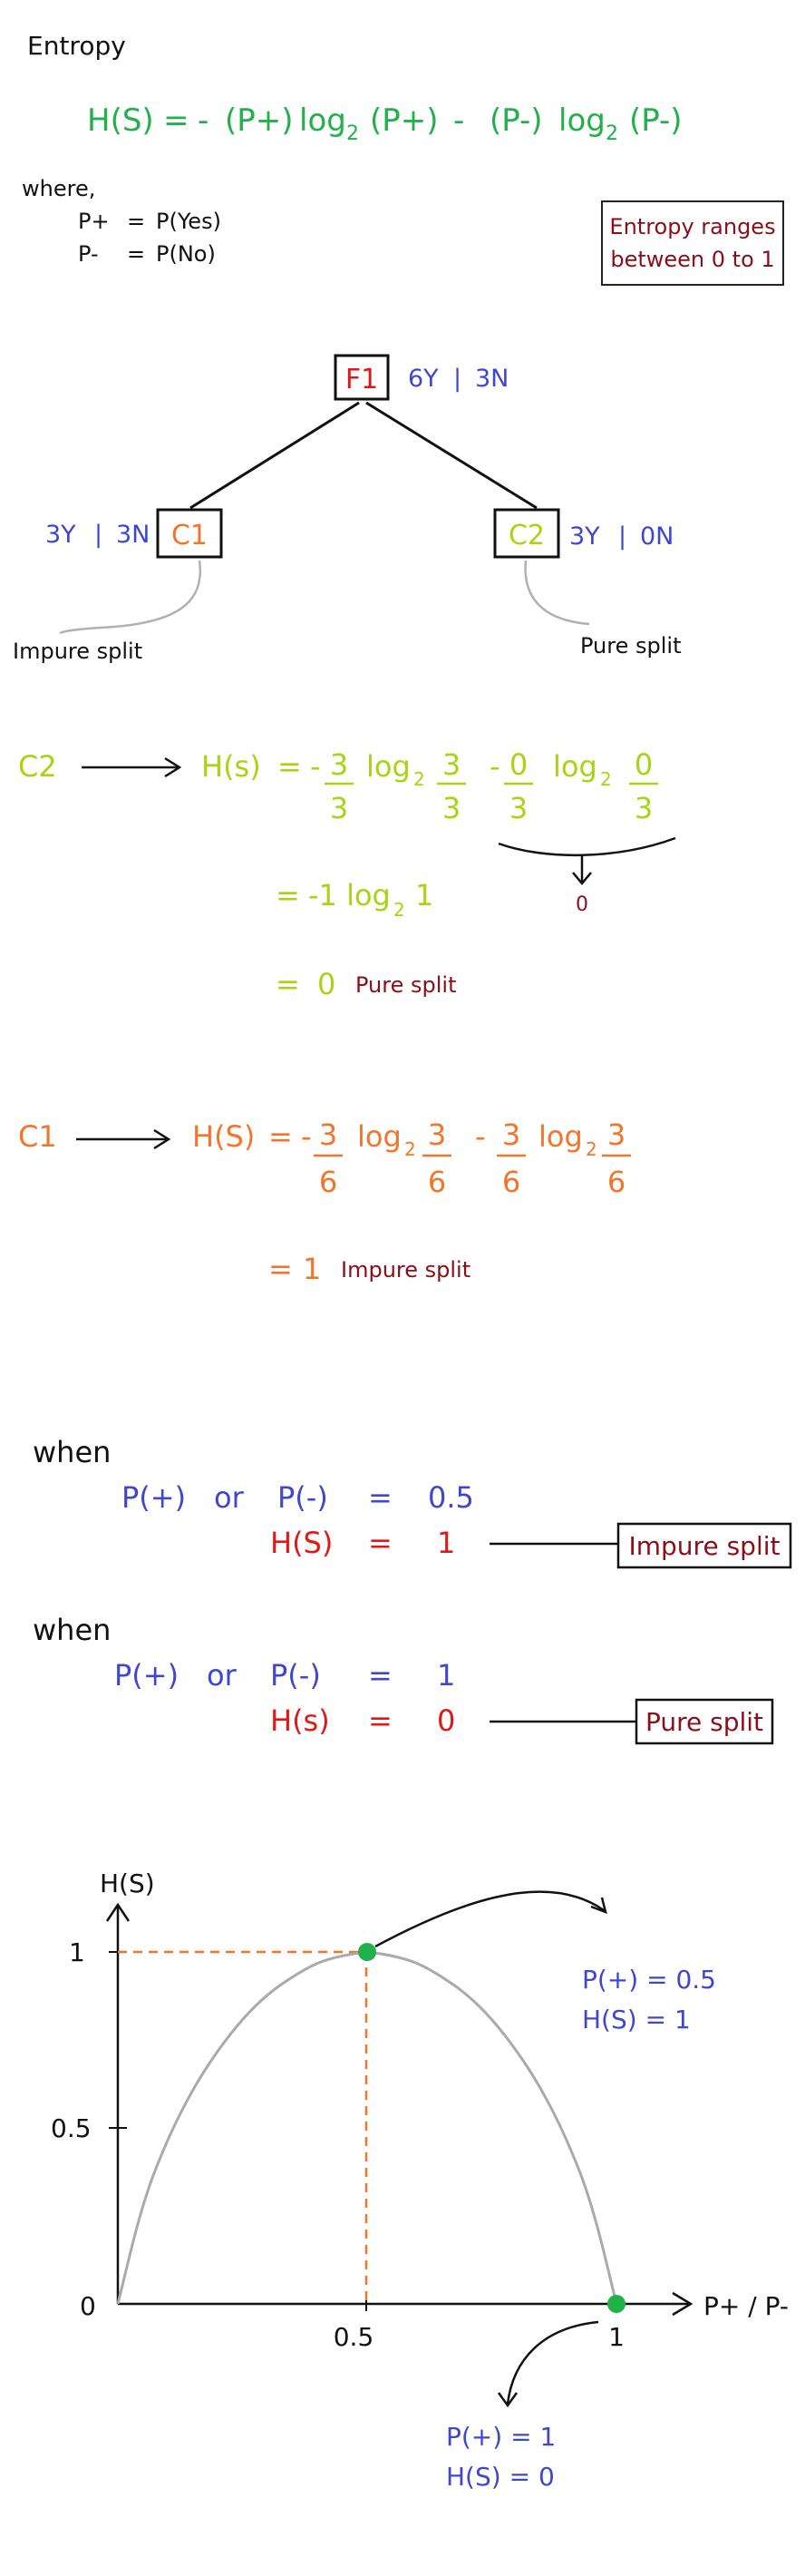 The width and height of the screenshot is (805, 2576). Describe the element at coordinates (585, 536) in the screenshot. I see `c2-yes-count: 3Y` at that location.